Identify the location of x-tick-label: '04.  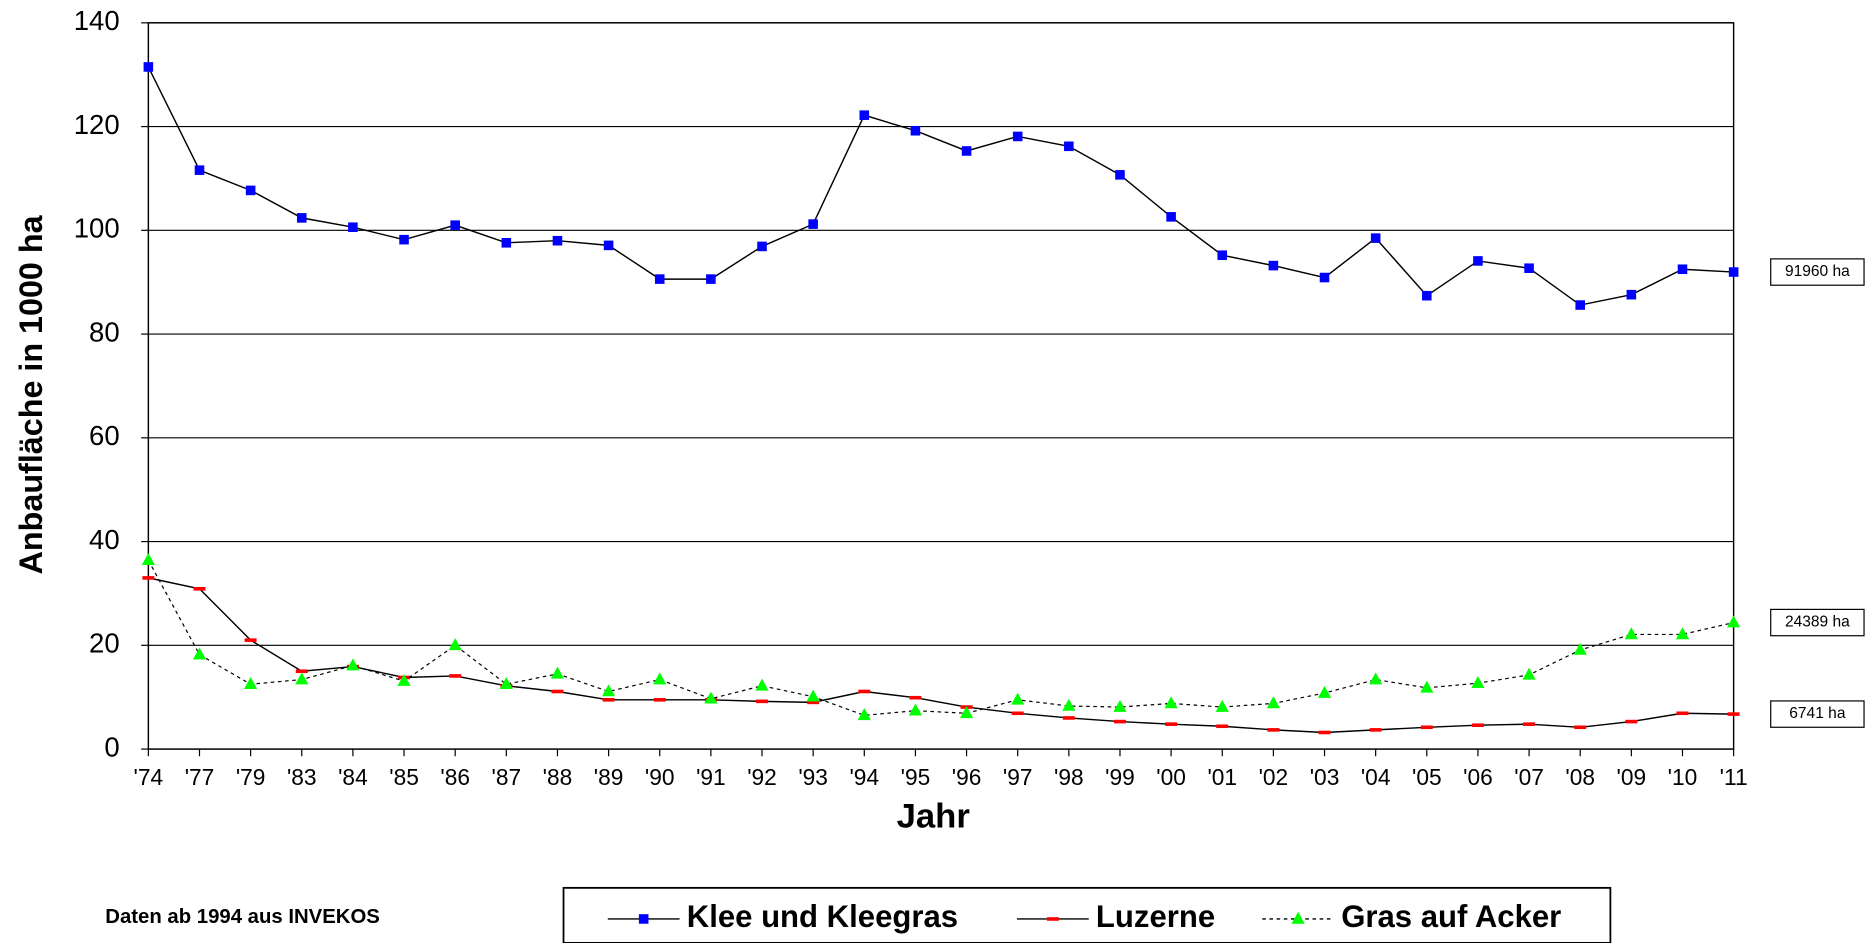
(1376, 777).